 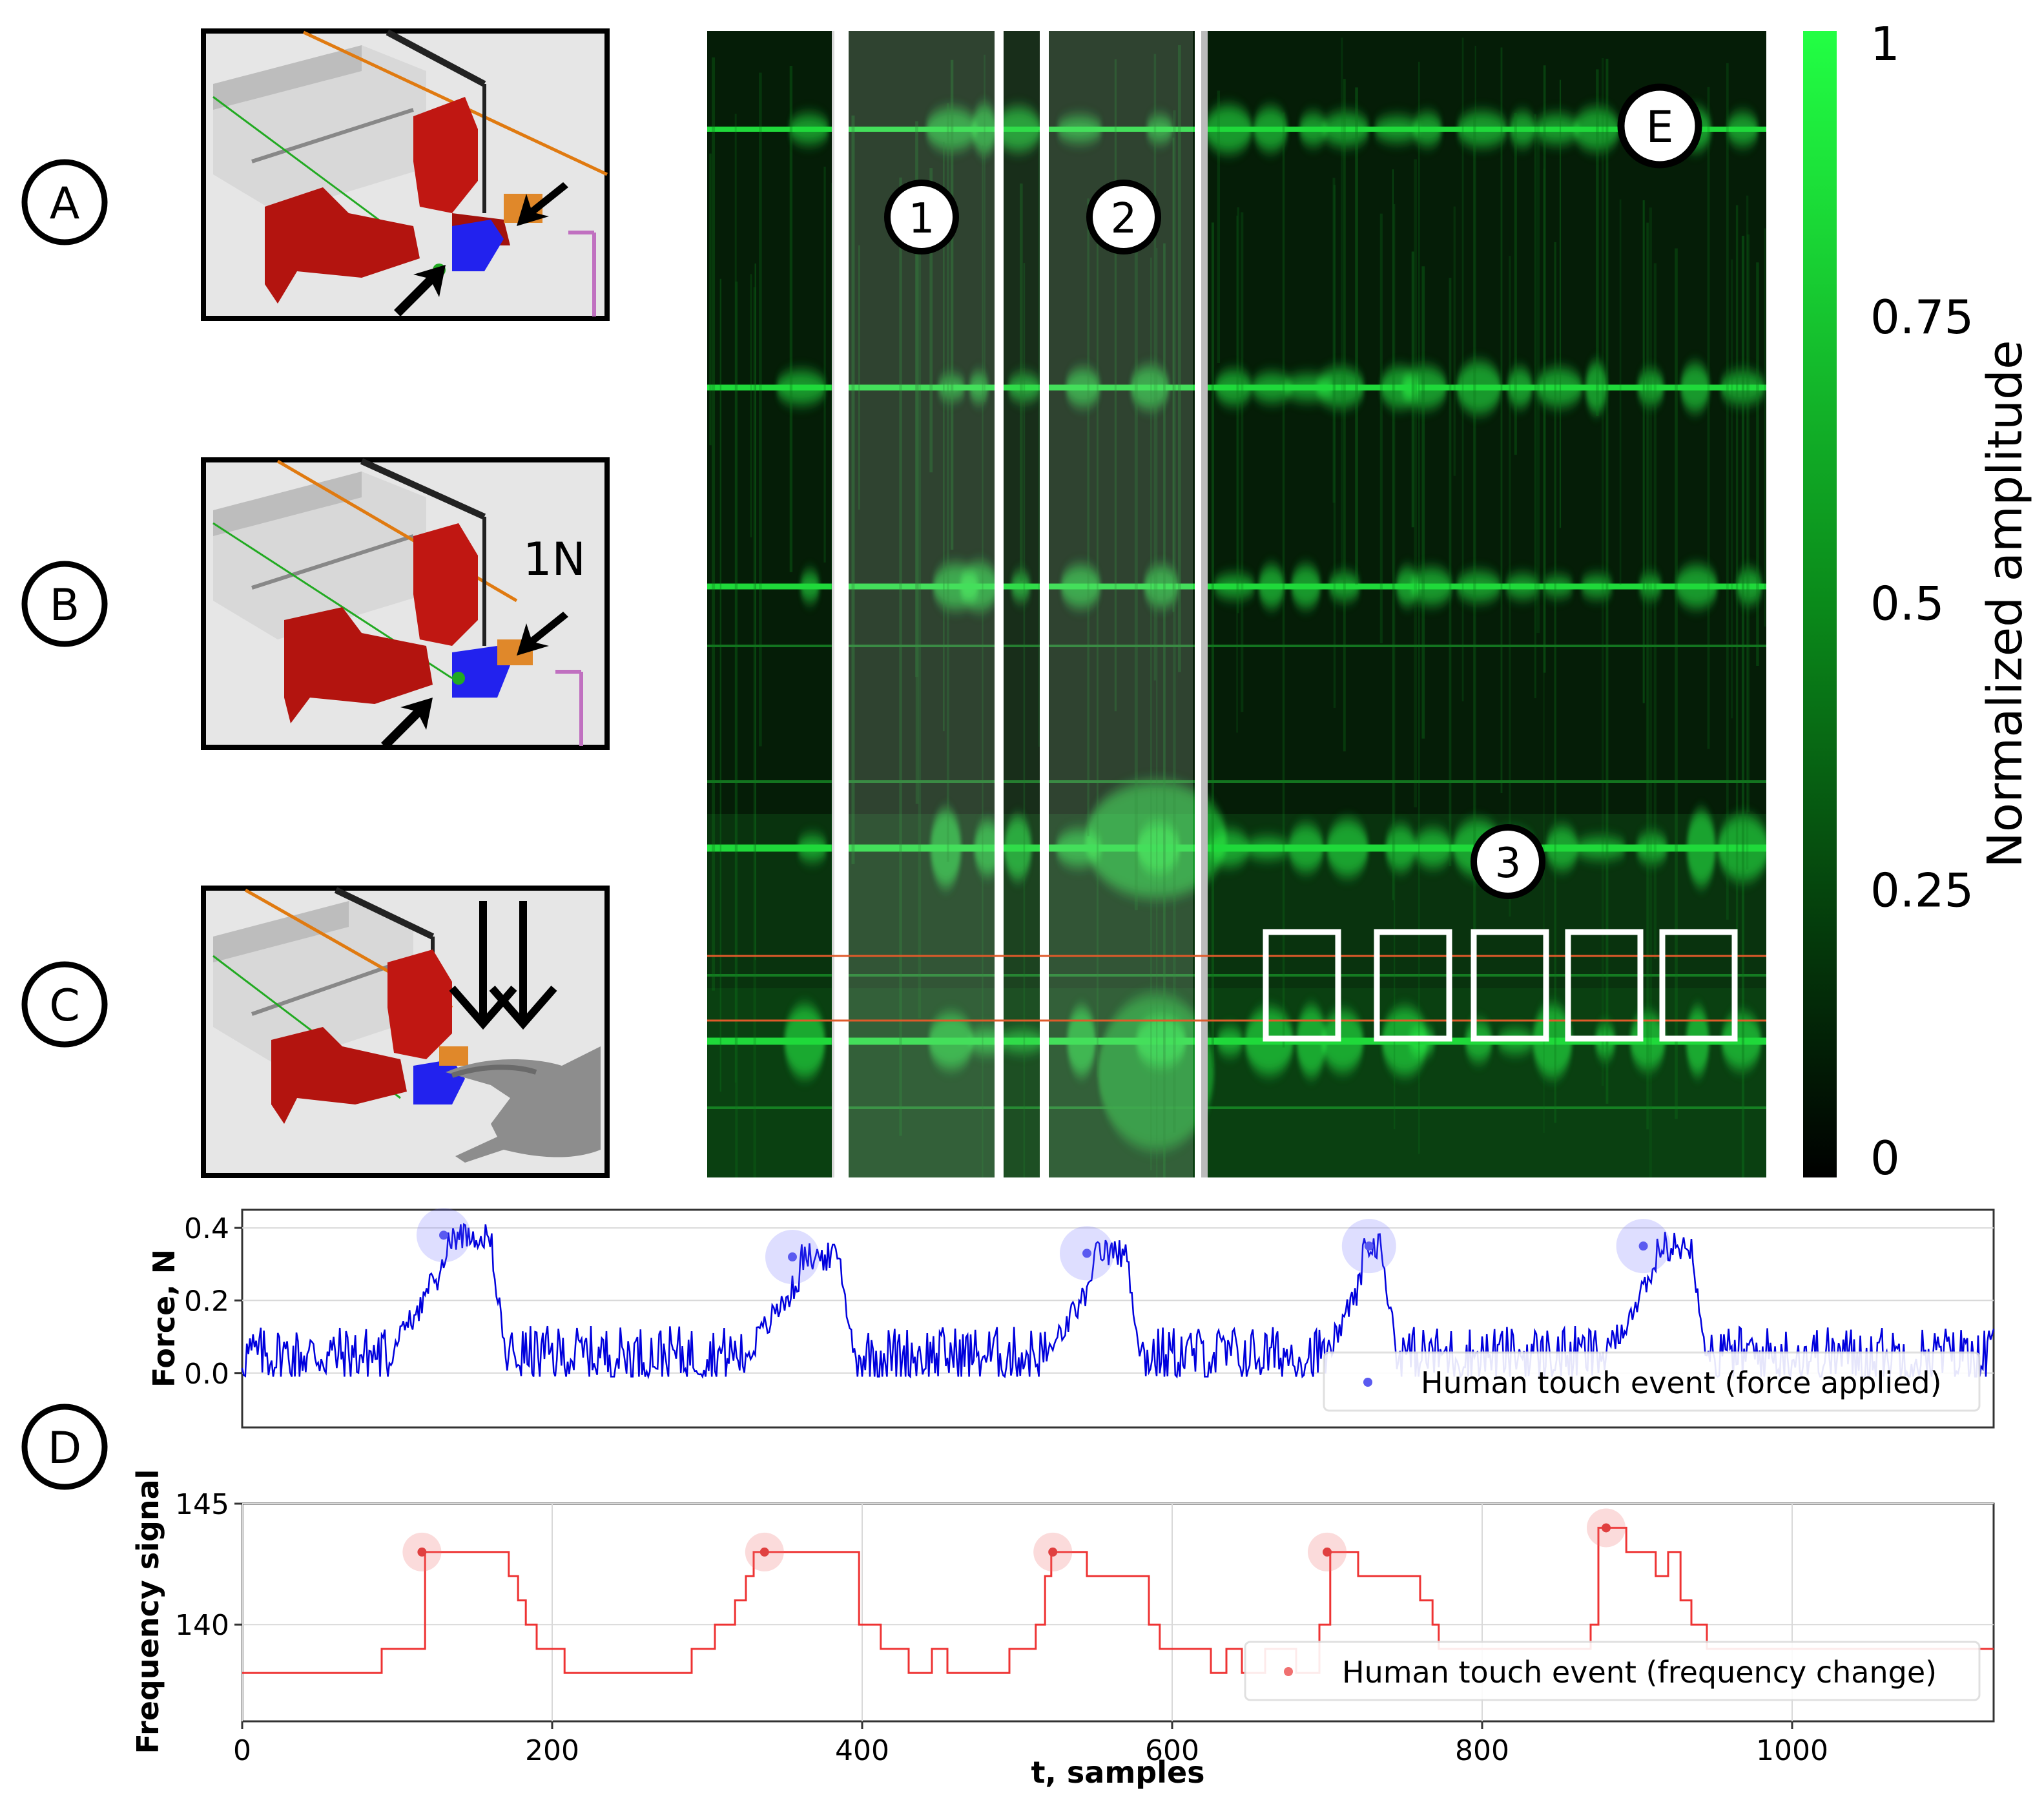 What do you see at coordinates (1792, 1751) in the screenshot?
I see `frequency-x-tick-label: 1000` at bounding box center [1792, 1751].